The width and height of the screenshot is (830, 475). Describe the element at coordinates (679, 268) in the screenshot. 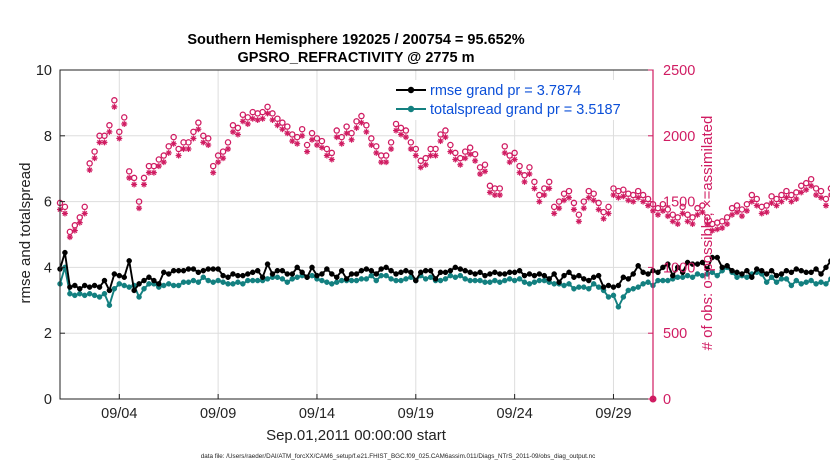

I see `y-right-tick-label: 1000` at that location.